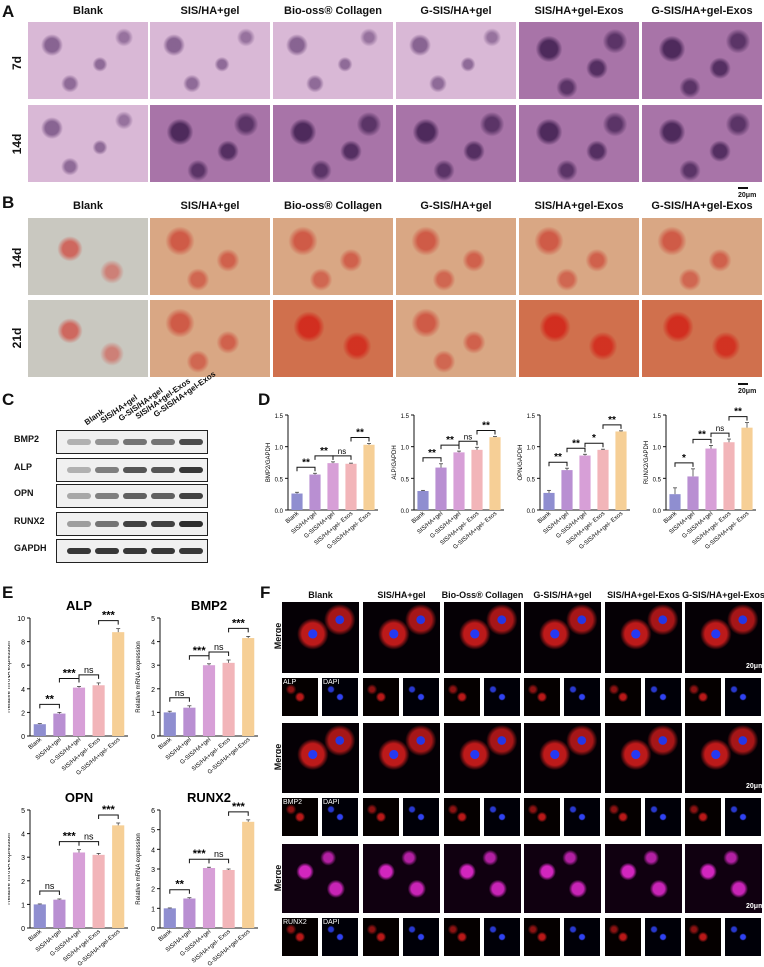 The width and height of the screenshot is (764, 967). What do you see at coordinates (751, 192) in the screenshot?
I see `panel-a-scale-bar: 20μm` at bounding box center [751, 192].